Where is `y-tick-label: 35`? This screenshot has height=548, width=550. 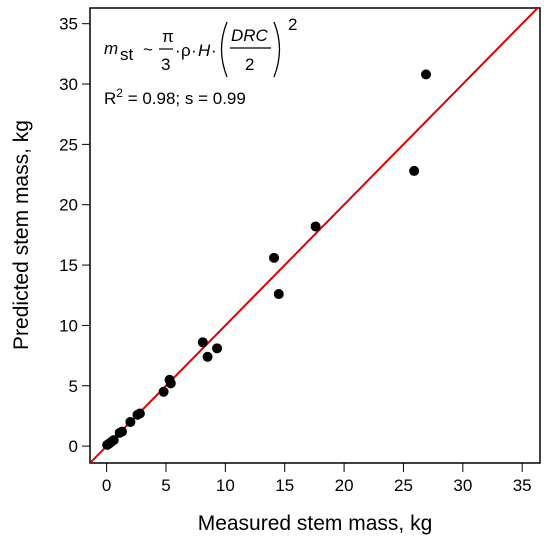
y-tick-label: 35 is located at coordinates (68, 24).